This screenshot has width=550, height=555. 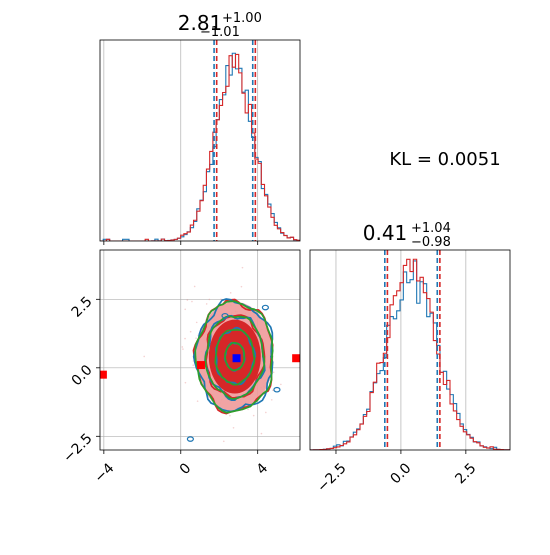 What do you see at coordinates (385, 233) in the screenshot?
I see `title-param-1: 0.41` at bounding box center [385, 233].